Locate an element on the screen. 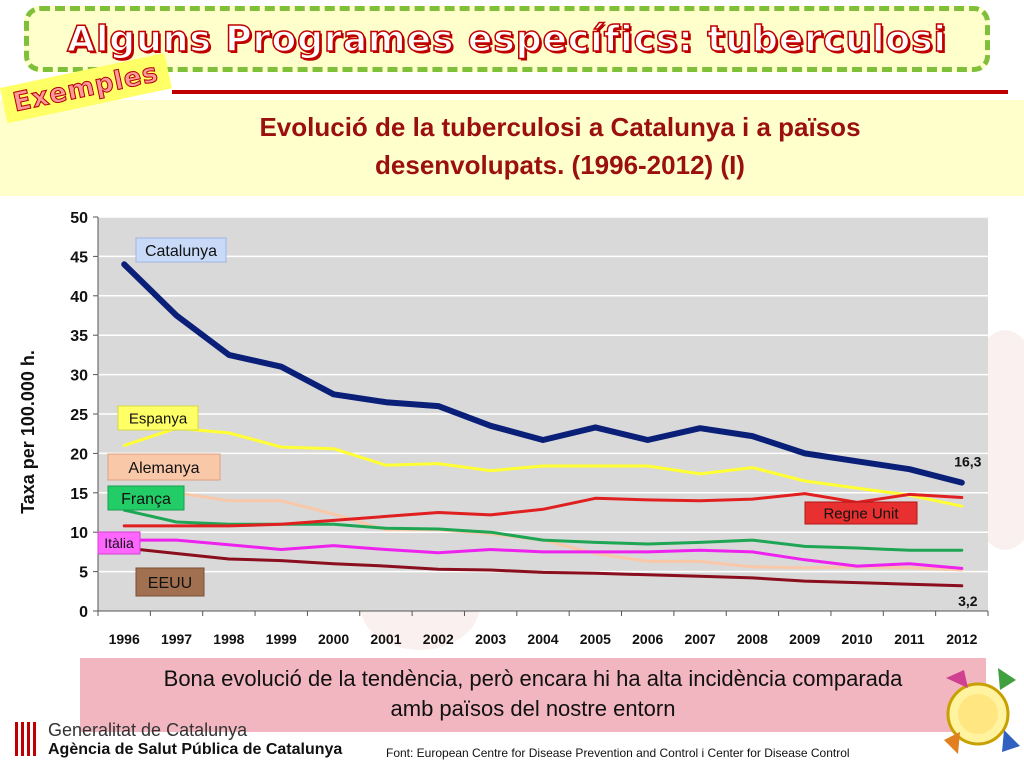 This screenshot has width=1024, height=768. x-tick-label: 1996 is located at coordinates (124, 639).